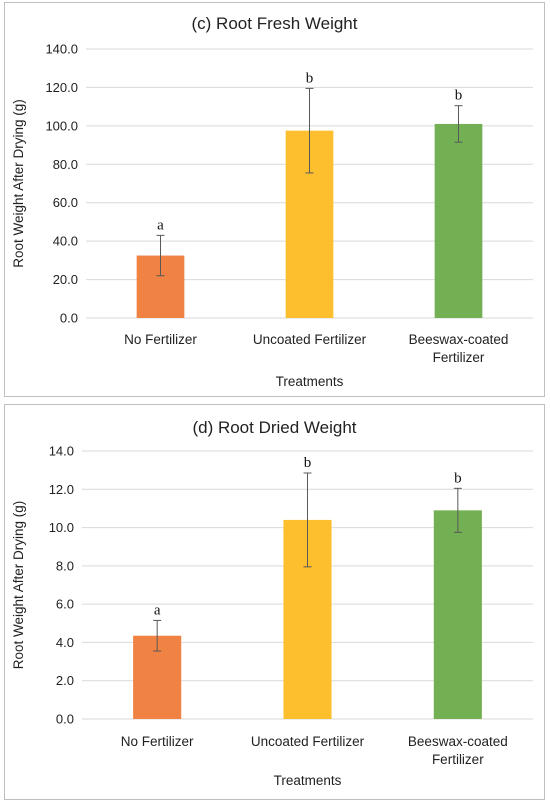 The image size is (550, 804). Describe the element at coordinates (65, 164) in the screenshot. I see `y-tick-label: 80.0` at that location.